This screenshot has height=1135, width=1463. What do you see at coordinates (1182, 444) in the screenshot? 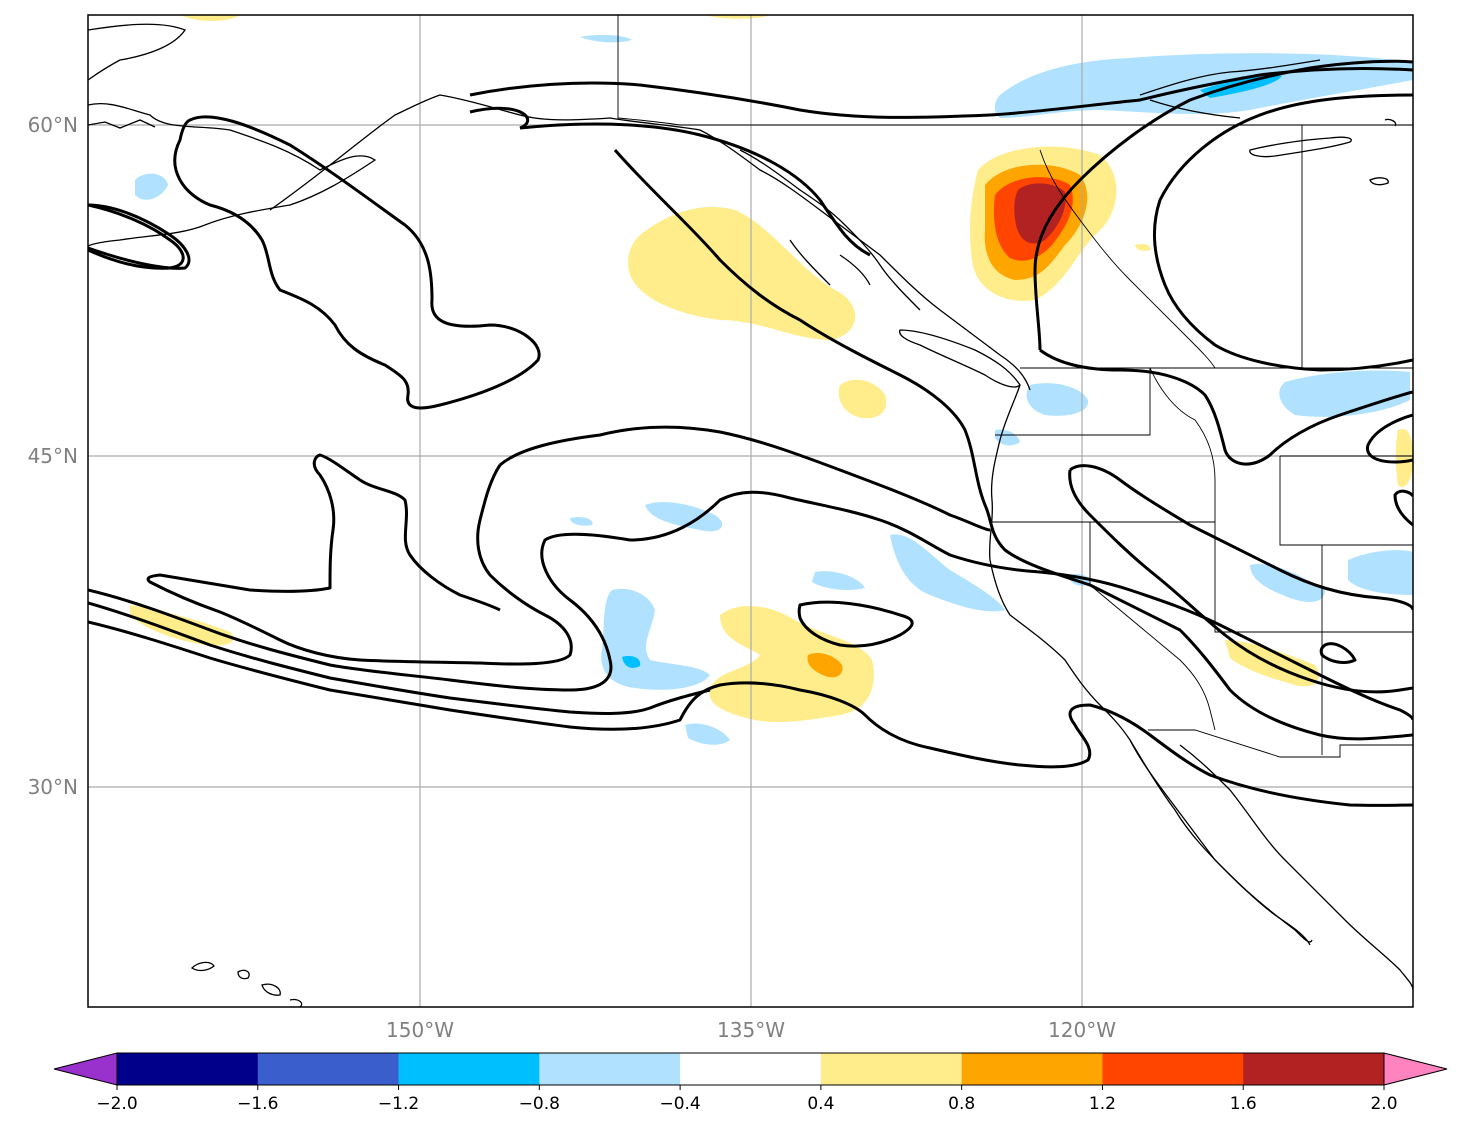
I see `id-mt` at bounding box center [1182, 444].